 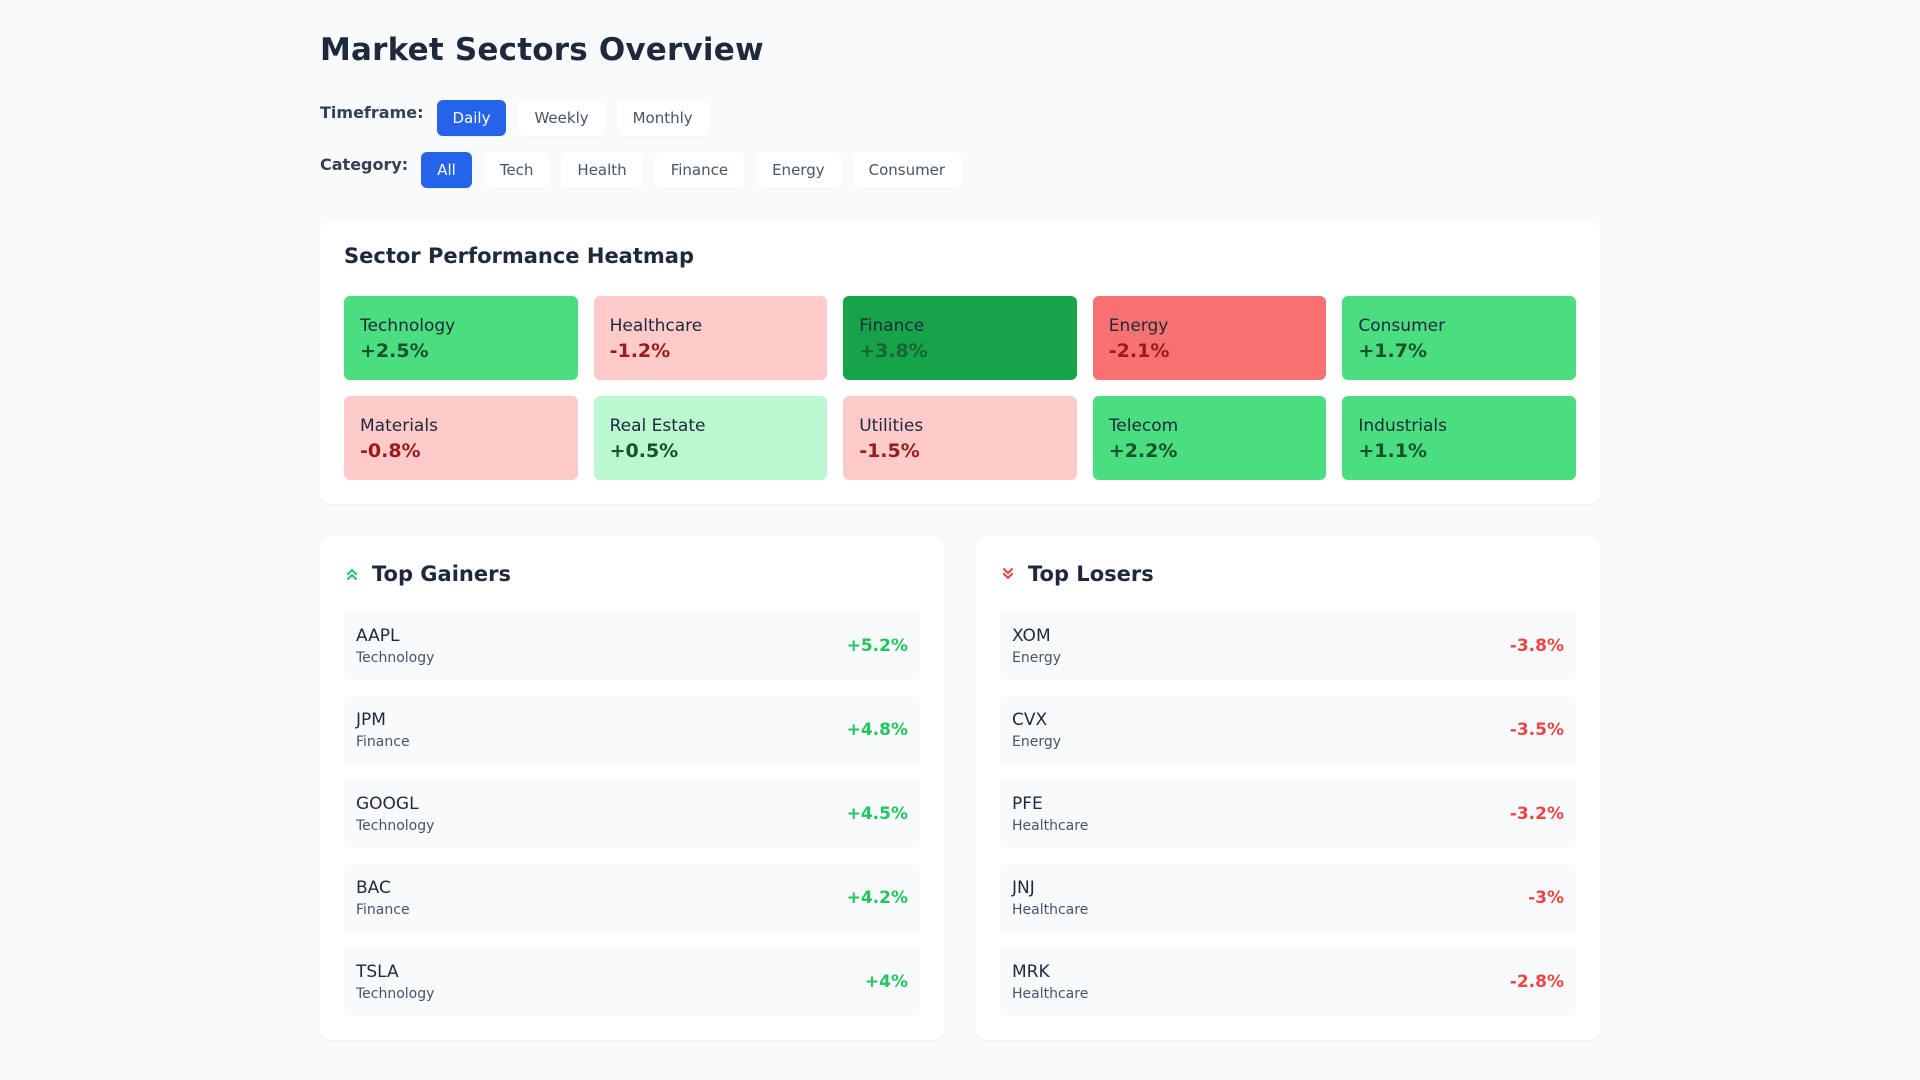 I want to click on loser-row-pfe: PFE Healthcare -3.2%, so click(x=1288, y=814).